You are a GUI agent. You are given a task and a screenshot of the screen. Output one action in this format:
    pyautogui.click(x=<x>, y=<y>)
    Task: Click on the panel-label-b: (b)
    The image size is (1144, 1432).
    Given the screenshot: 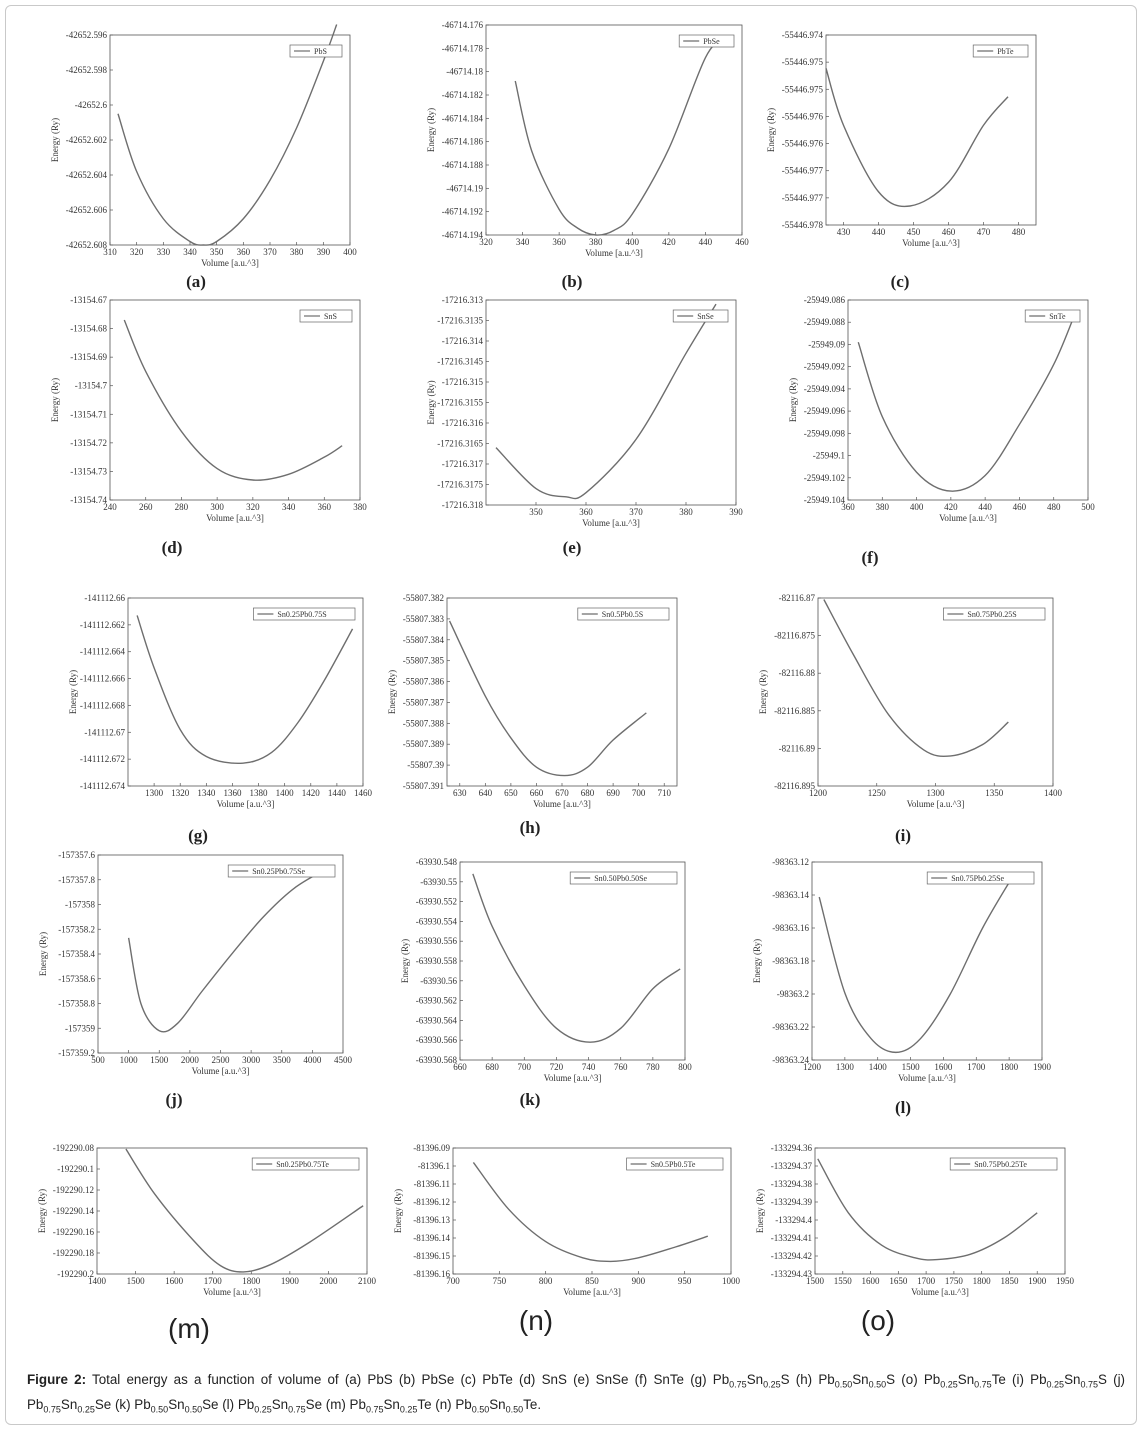 What is the action you would take?
    pyautogui.click(x=572, y=281)
    